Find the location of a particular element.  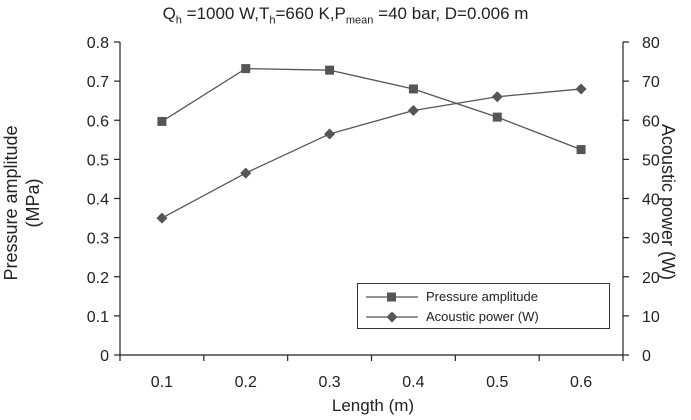

x-tick-label: 0.4 is located at coordinates (413, 382).